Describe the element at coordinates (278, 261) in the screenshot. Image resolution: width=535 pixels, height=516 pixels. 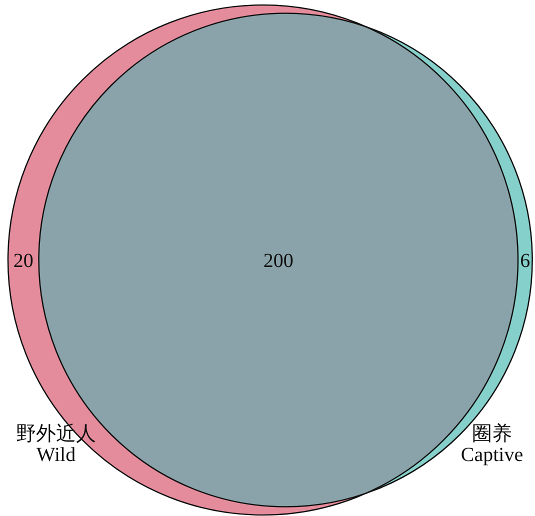
I see `data-label: 200` at that location.